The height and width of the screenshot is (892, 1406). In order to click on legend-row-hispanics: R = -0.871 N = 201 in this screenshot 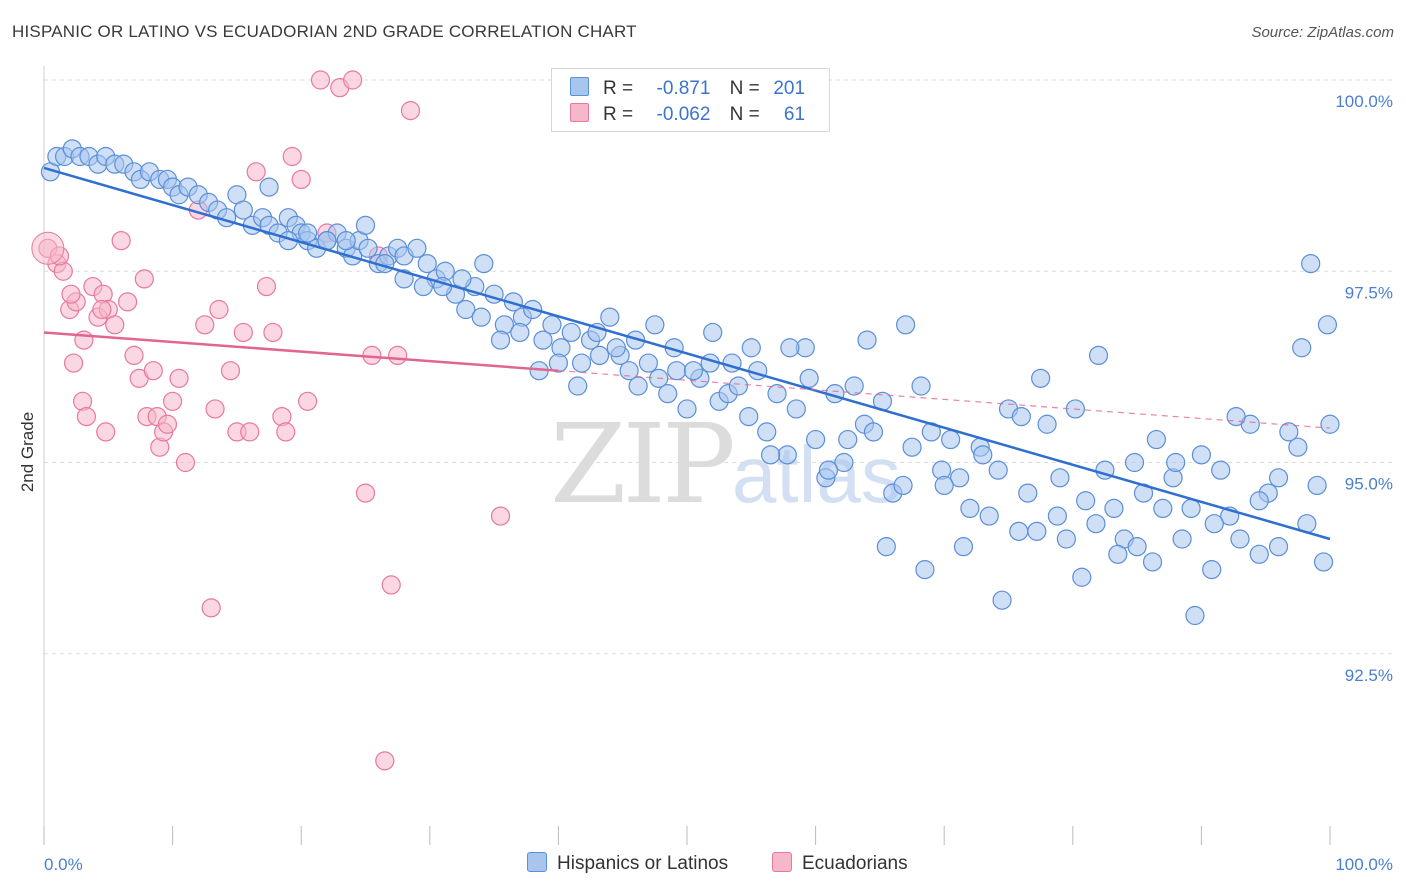, I will do `click(687, 88)`.